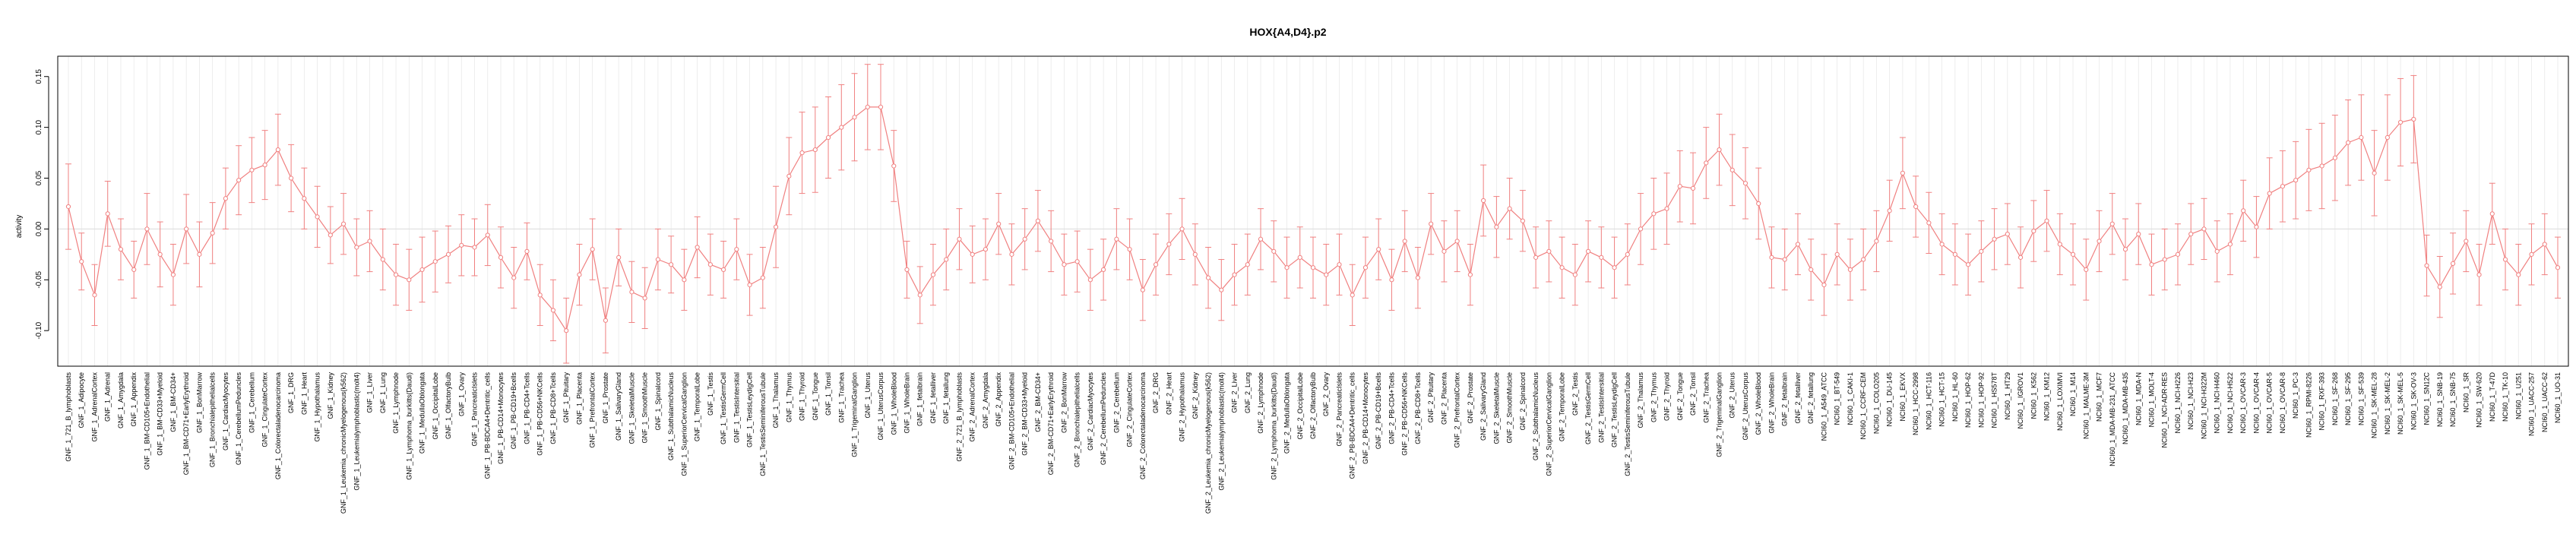 The width and height of the screenshot is (2576, 547). What do you see at coordinates (1627, 424) in the screenshot?
I see `x-tick-label: GNF_2_TestisSeminiferousTubule` at bounding box center [1627, 424].